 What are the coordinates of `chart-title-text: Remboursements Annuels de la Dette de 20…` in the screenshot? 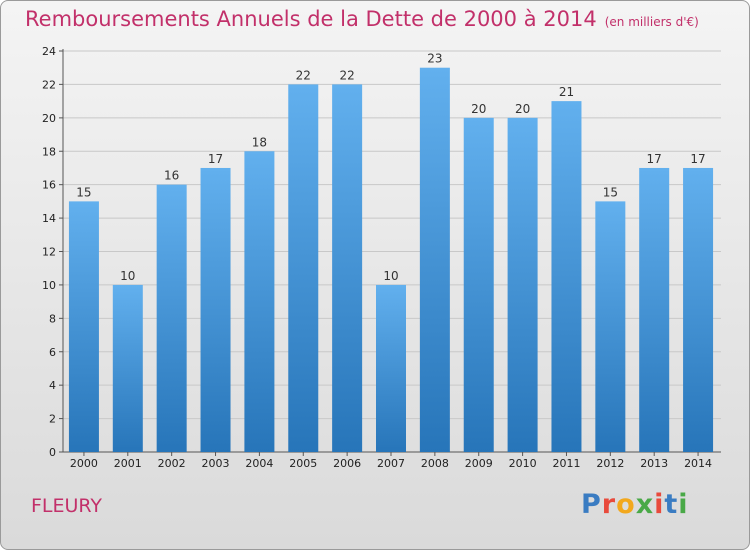 It's located at (311, 19).